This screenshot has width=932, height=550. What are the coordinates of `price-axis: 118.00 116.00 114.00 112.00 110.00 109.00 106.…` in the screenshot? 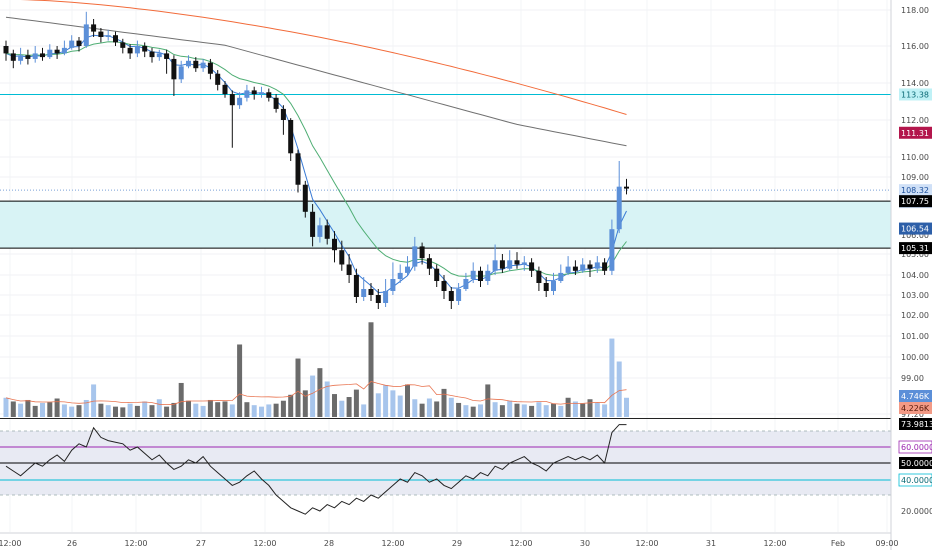 It's located at (909, 275).